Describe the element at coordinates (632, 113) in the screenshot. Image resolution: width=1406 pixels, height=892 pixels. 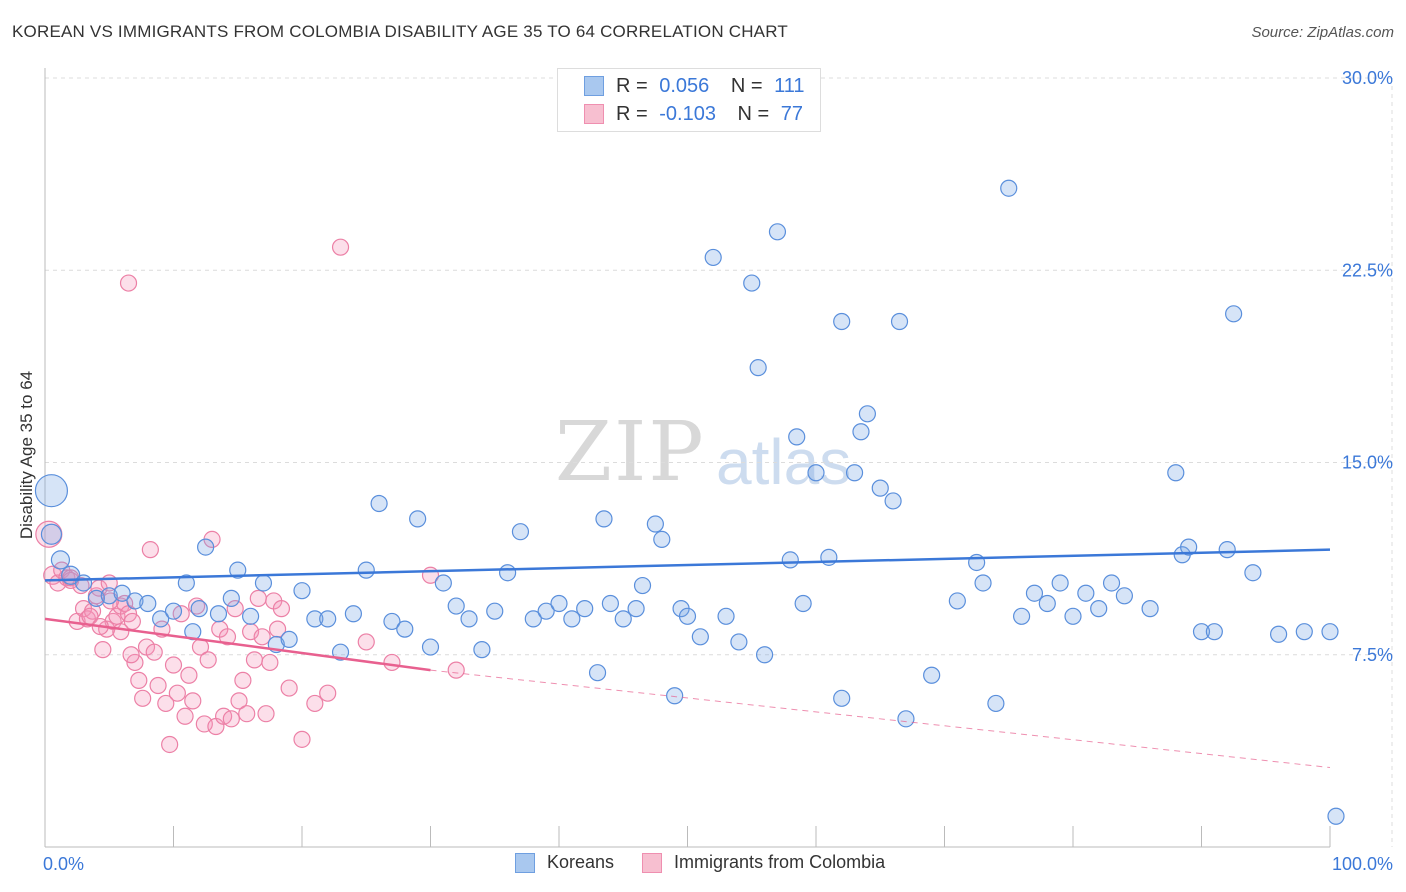
I see `r-label: R =` at that location.